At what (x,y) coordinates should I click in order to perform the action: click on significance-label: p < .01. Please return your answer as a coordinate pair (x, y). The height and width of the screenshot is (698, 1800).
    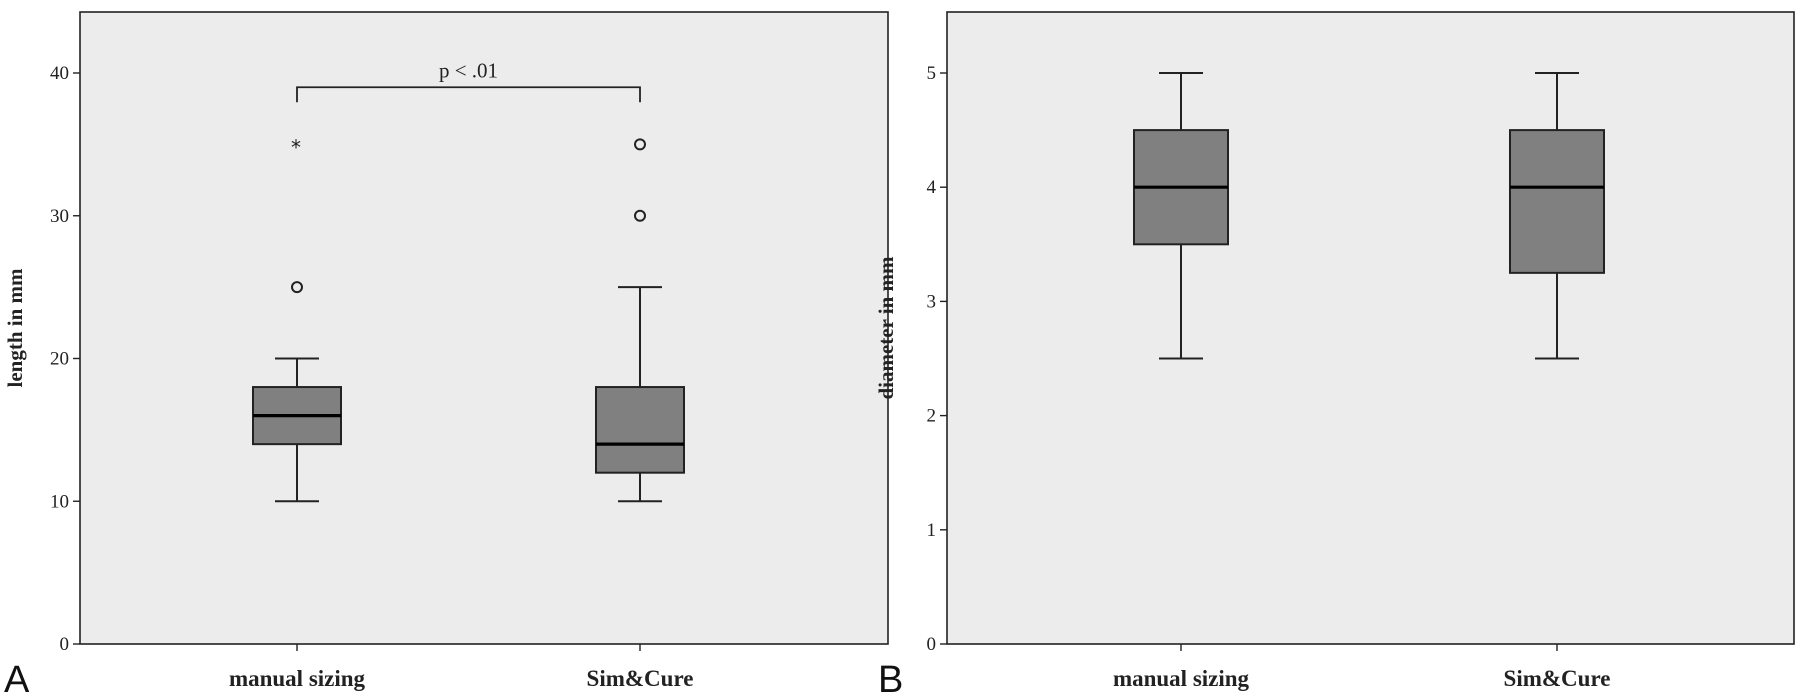
    Looking at the image, I should click on (468, 70).